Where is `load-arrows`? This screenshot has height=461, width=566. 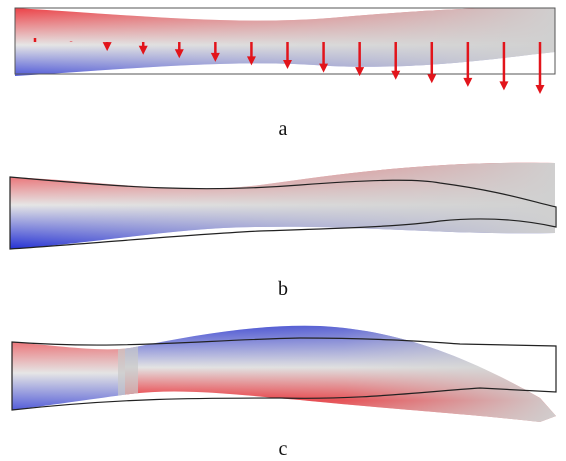
load-arrows is located at coordinates (289, 66).